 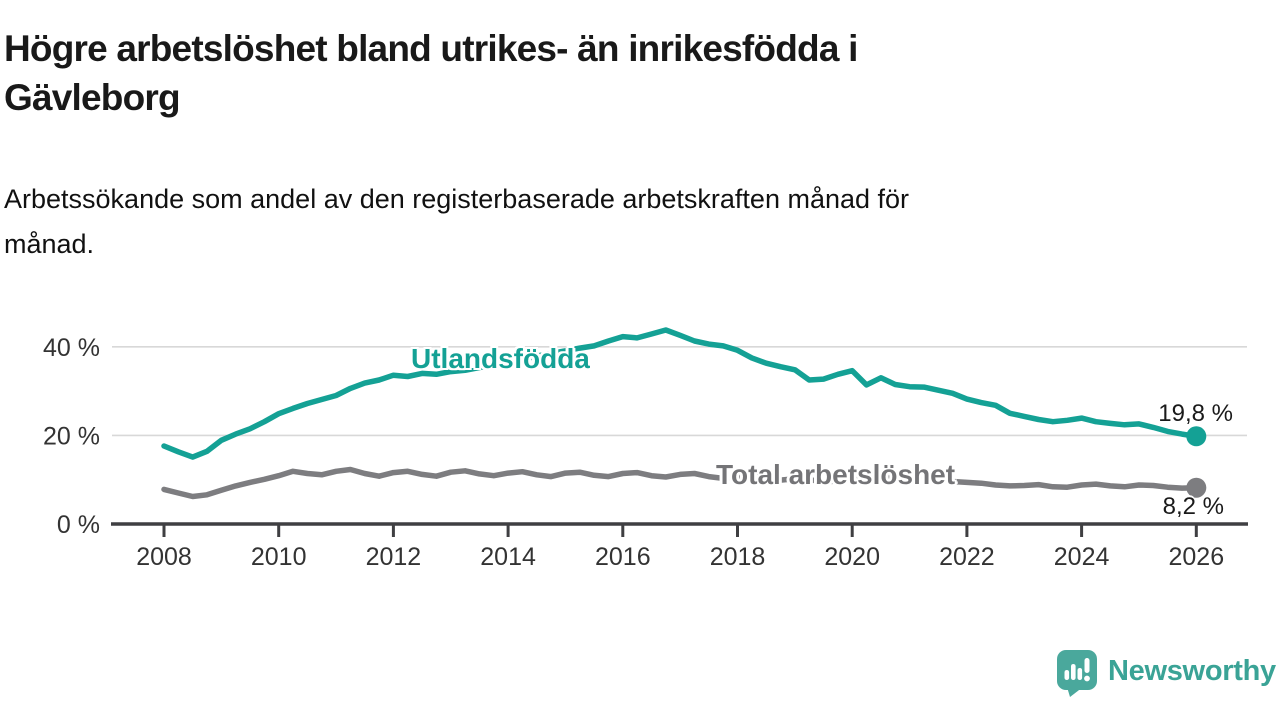 What do you see at coordinates (738, 557) in the screenshot?
I see `x-tick-label: 2018` at bounding box center [738, 557].